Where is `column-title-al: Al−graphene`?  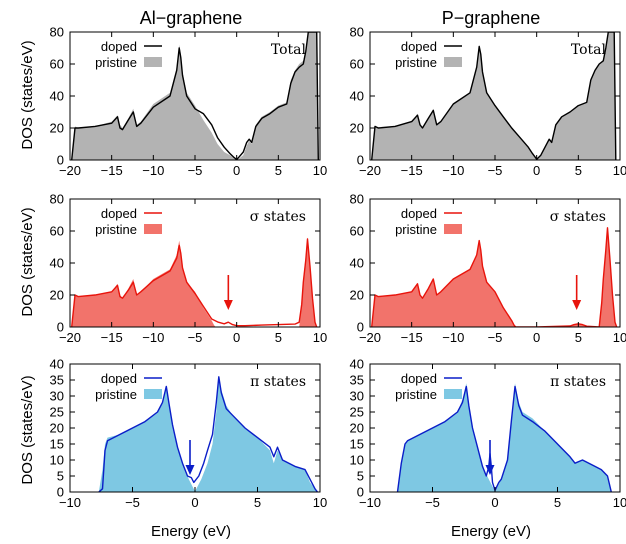 column-title-al: Al−graphene is located at coordinates (191, 18).